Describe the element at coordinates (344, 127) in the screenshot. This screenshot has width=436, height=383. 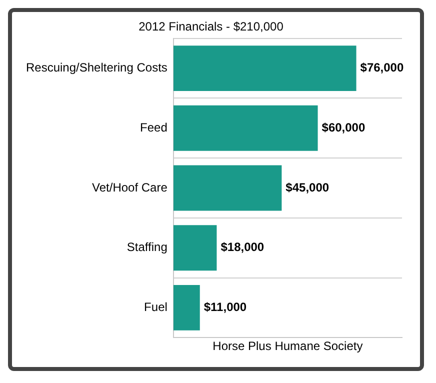
I see `data-label: $60,000` at that location.